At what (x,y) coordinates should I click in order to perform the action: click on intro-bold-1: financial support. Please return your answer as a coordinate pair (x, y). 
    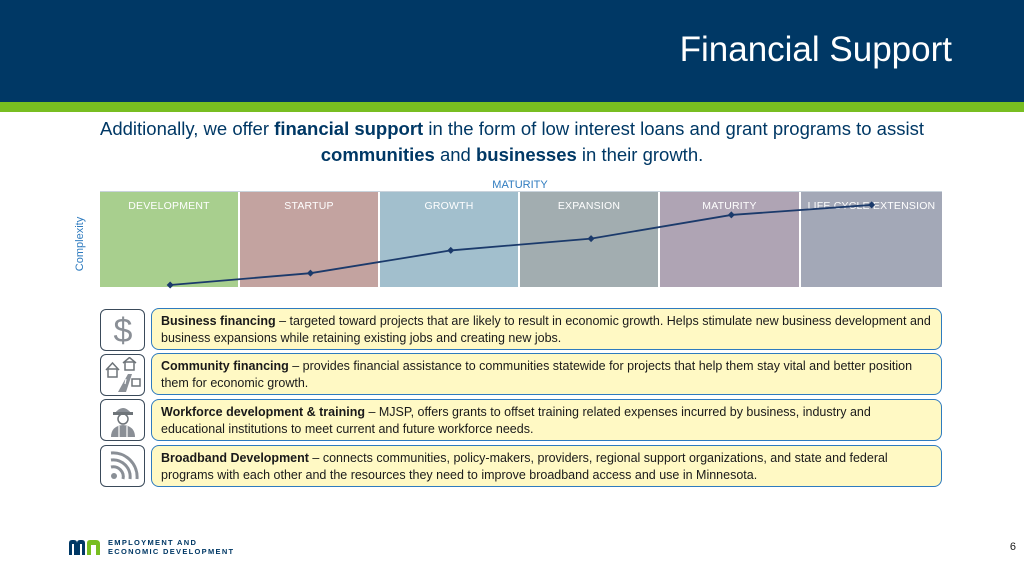
    Looking at the image, I should click on (349, 128).